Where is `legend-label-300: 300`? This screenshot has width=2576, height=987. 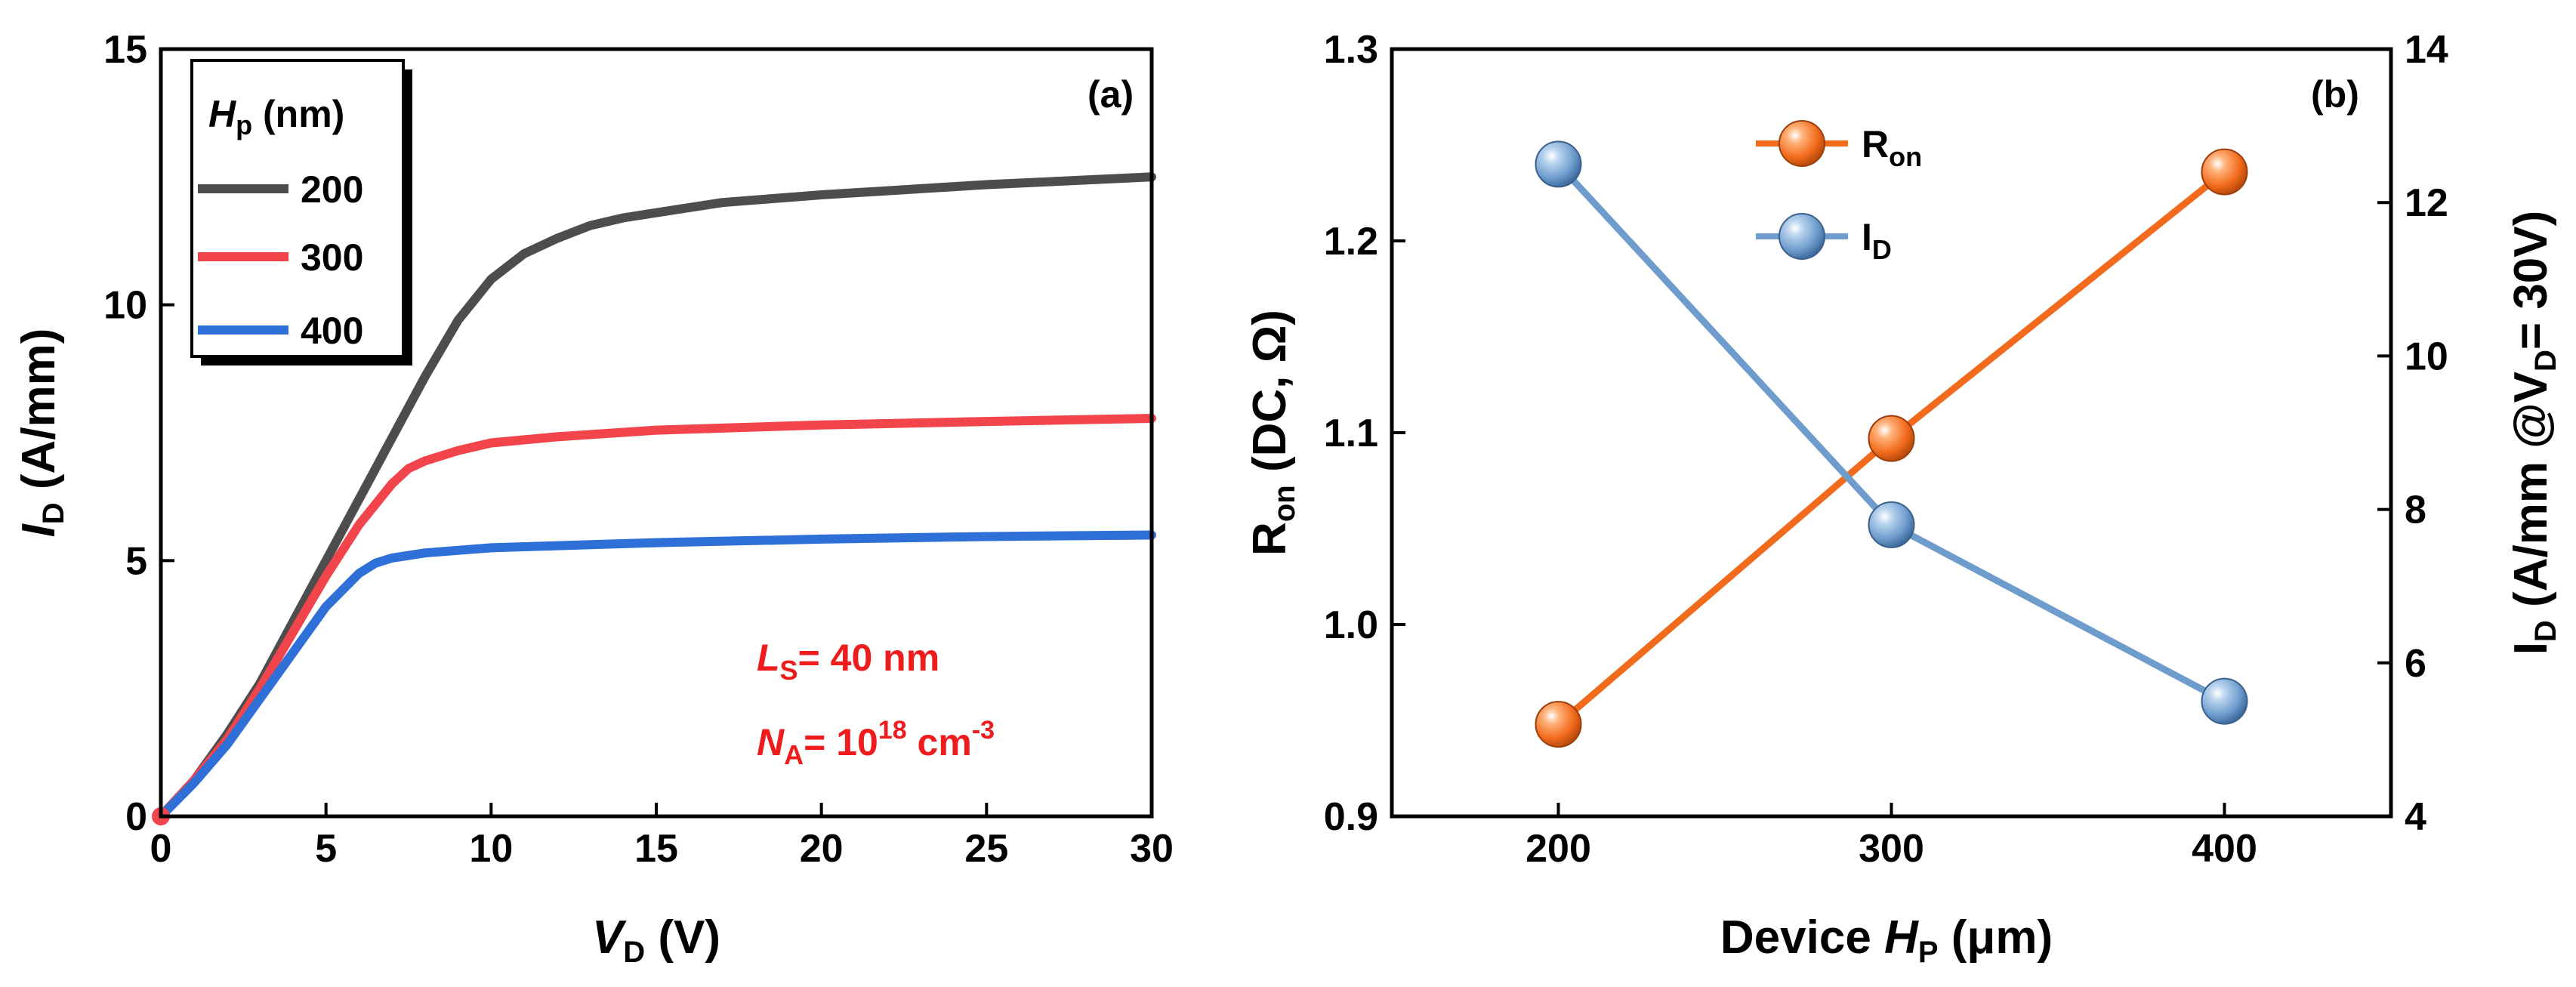
legend-label-300: 300 is located at coordinates (332, 257).